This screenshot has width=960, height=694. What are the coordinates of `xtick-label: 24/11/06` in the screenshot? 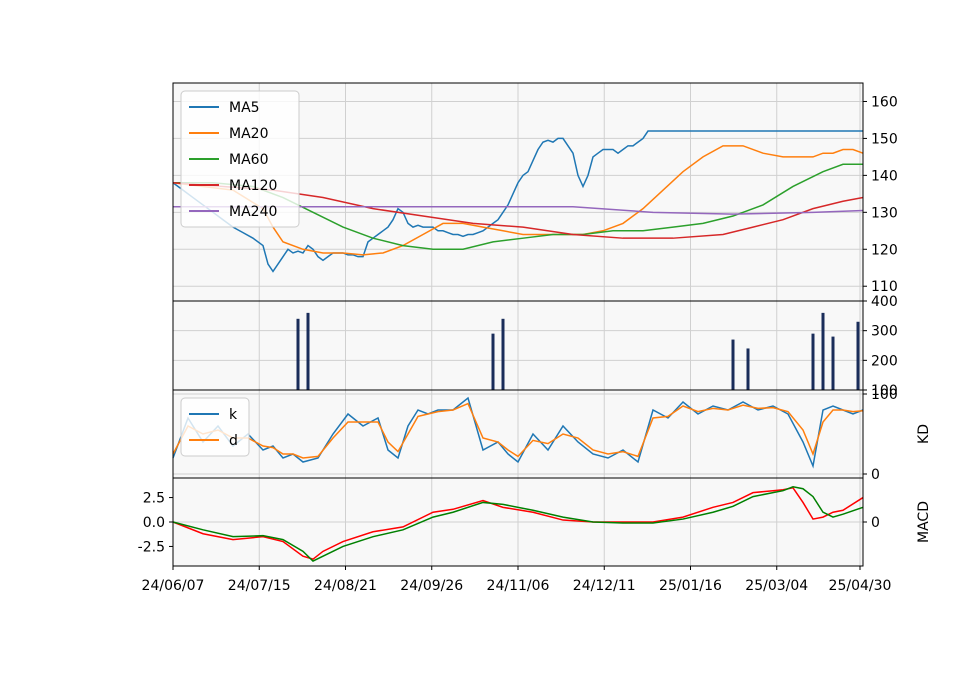 It's located at (518, 586).